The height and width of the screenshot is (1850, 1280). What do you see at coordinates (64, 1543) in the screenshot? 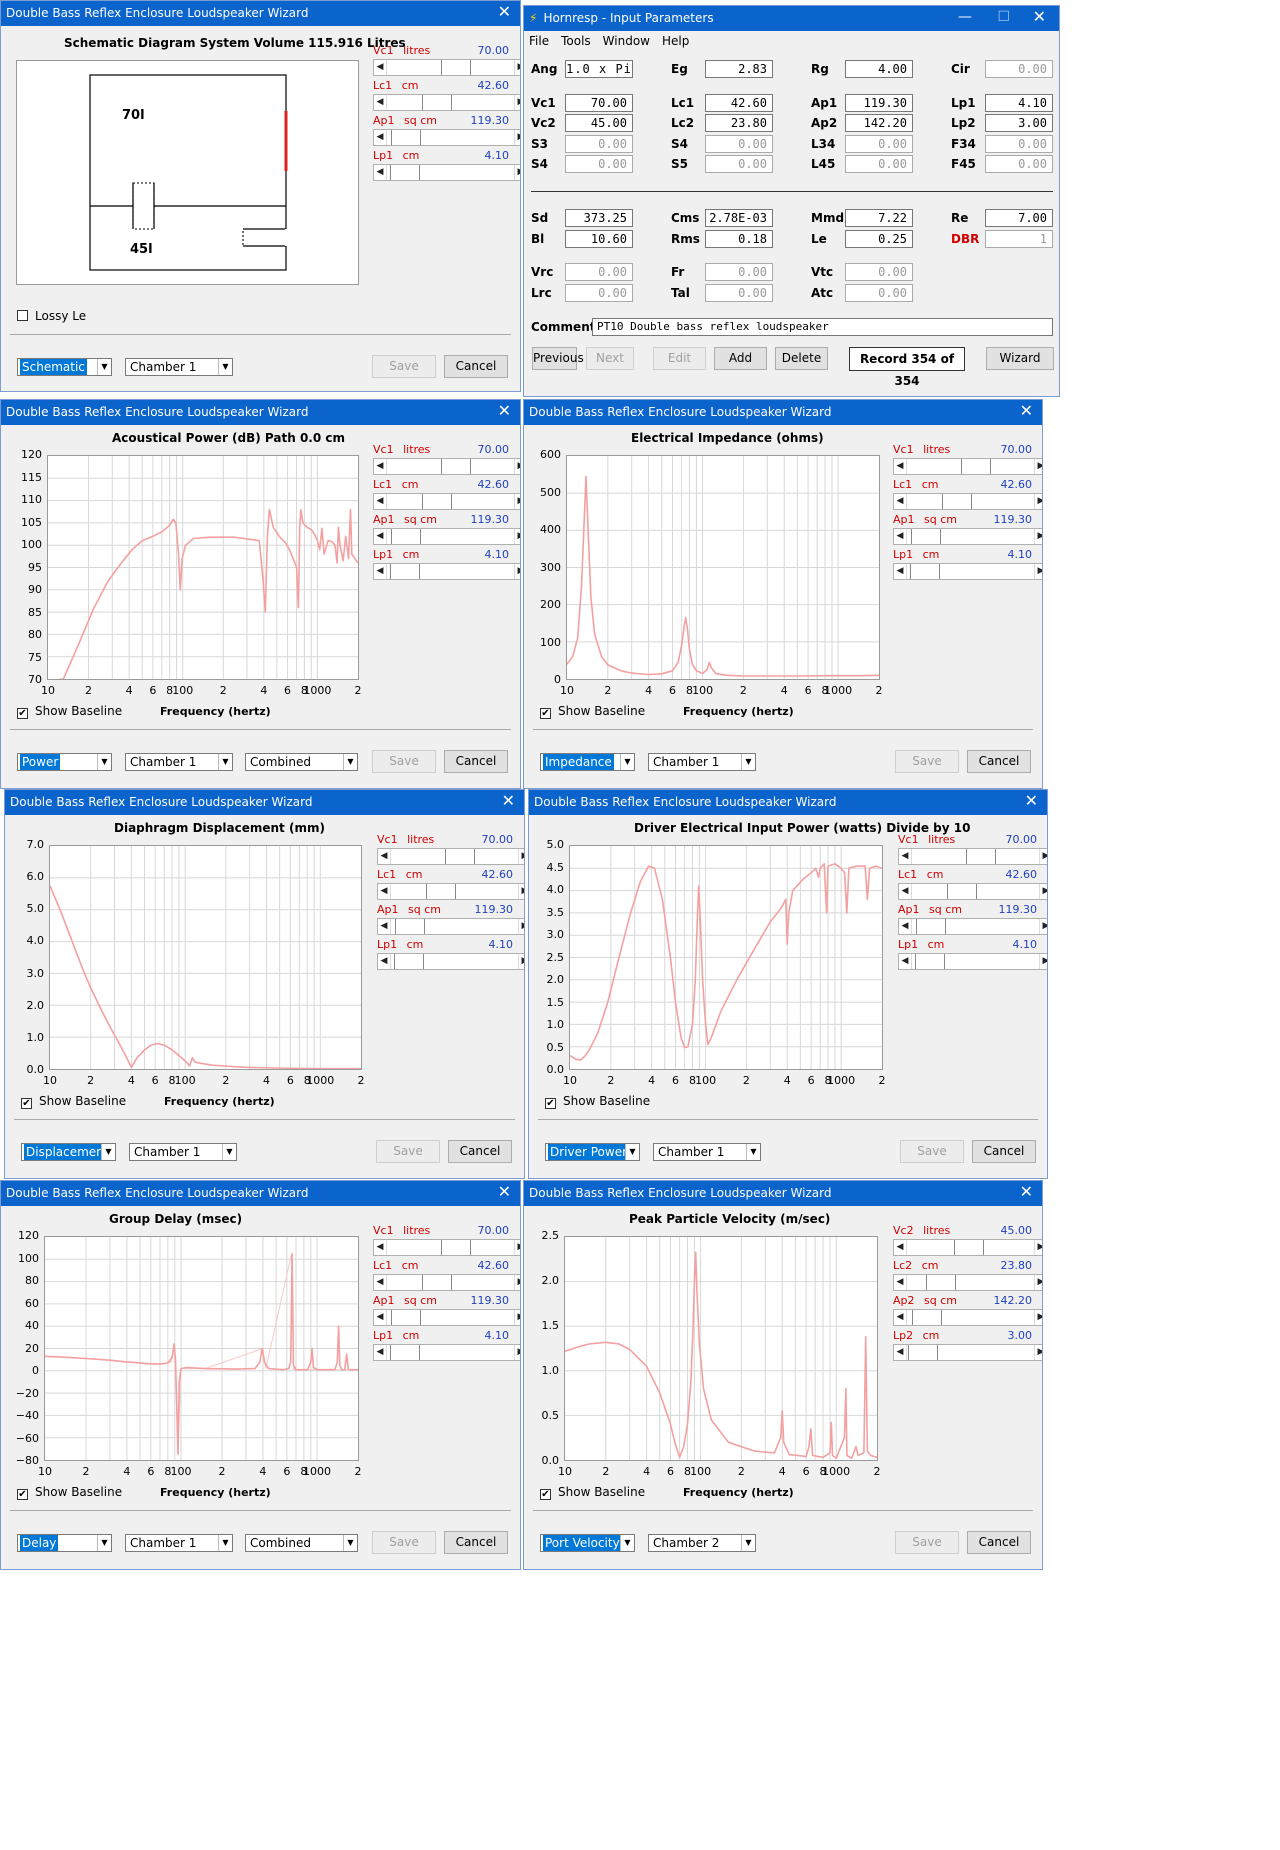
I see `combo-delay: Delay ▼` at bounding box center [64, 1543].